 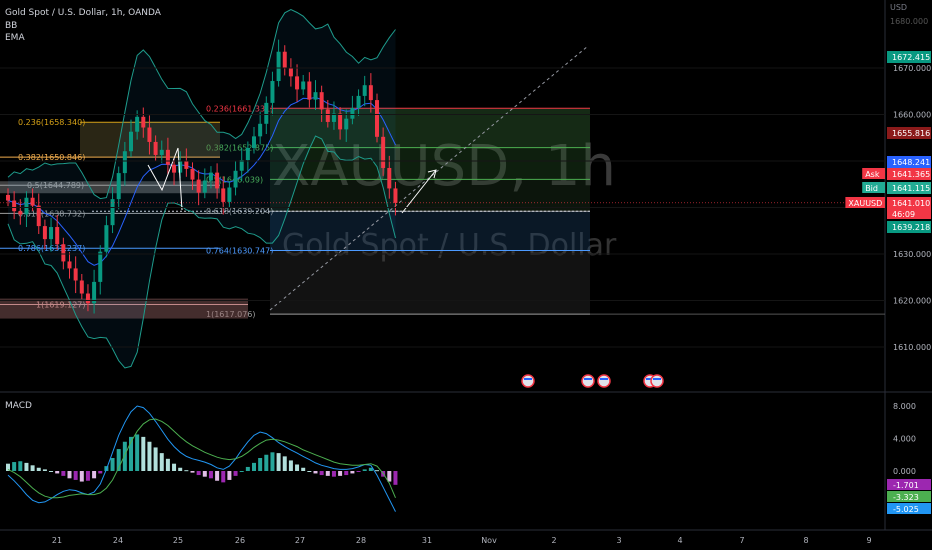 I want to click on price-tag-name: Bid, so click(x=871, y=188).